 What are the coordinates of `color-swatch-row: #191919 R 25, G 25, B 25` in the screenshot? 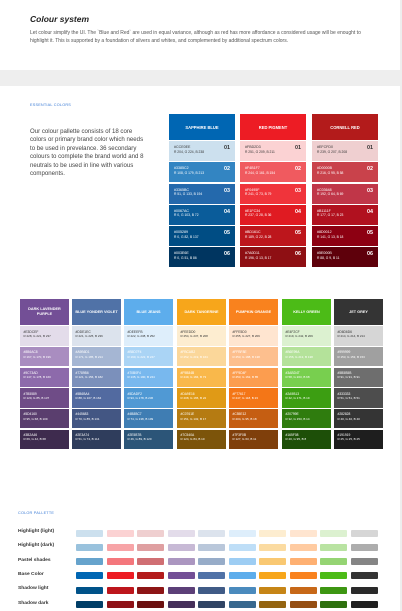 It's located at (358, 439).